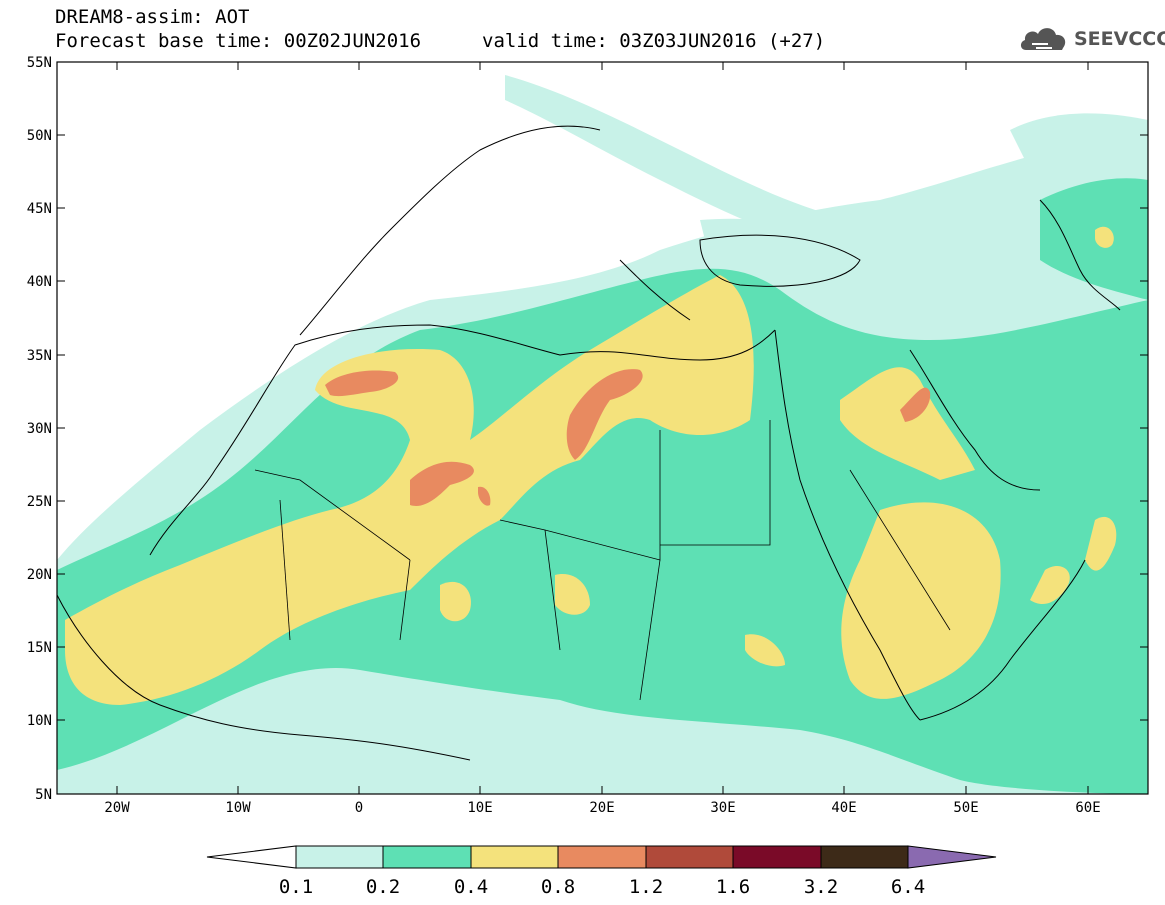  What do you see at coordinates (908, 887) in the screenshot?
I see `colorbar-label: 6.4` at bounding box center [908, 887].